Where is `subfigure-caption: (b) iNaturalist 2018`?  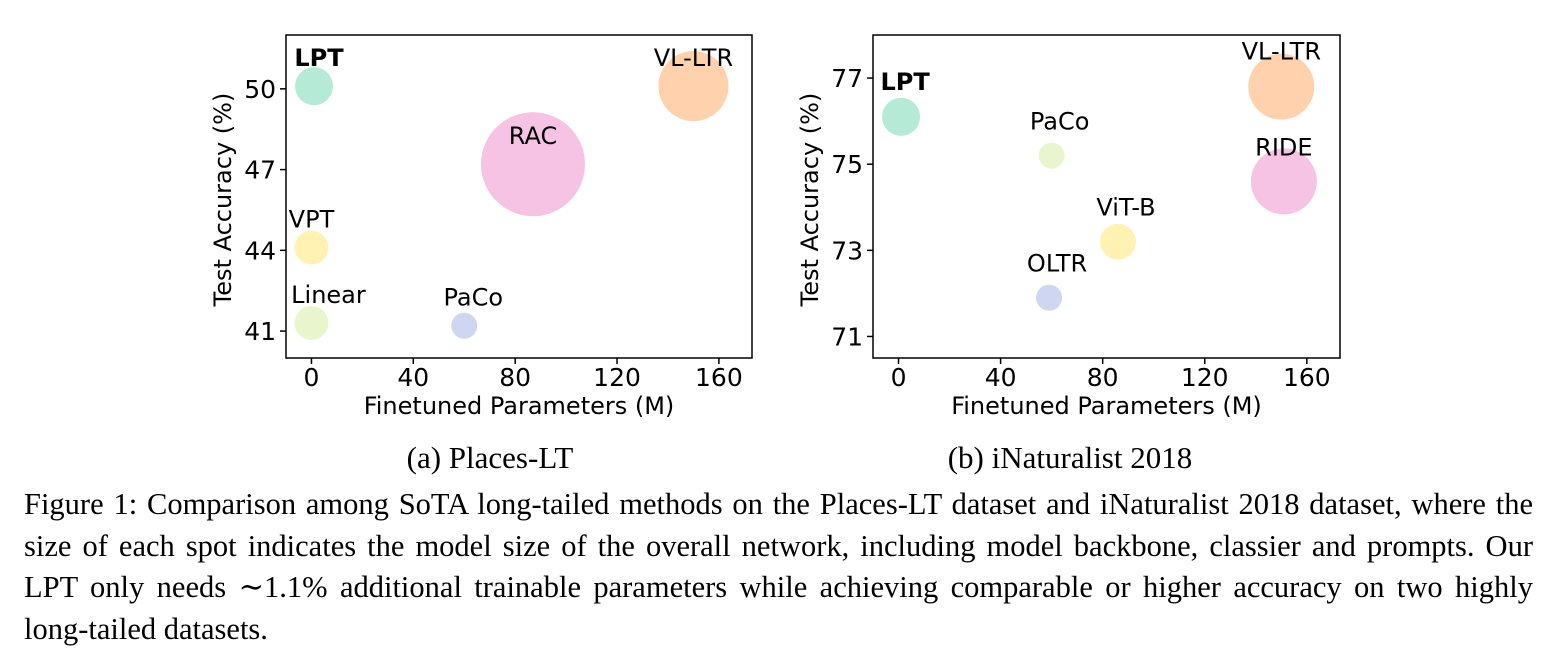
subfigure-caption: (b) iNaturalist 2018 is located at coordinates (1070, 457).